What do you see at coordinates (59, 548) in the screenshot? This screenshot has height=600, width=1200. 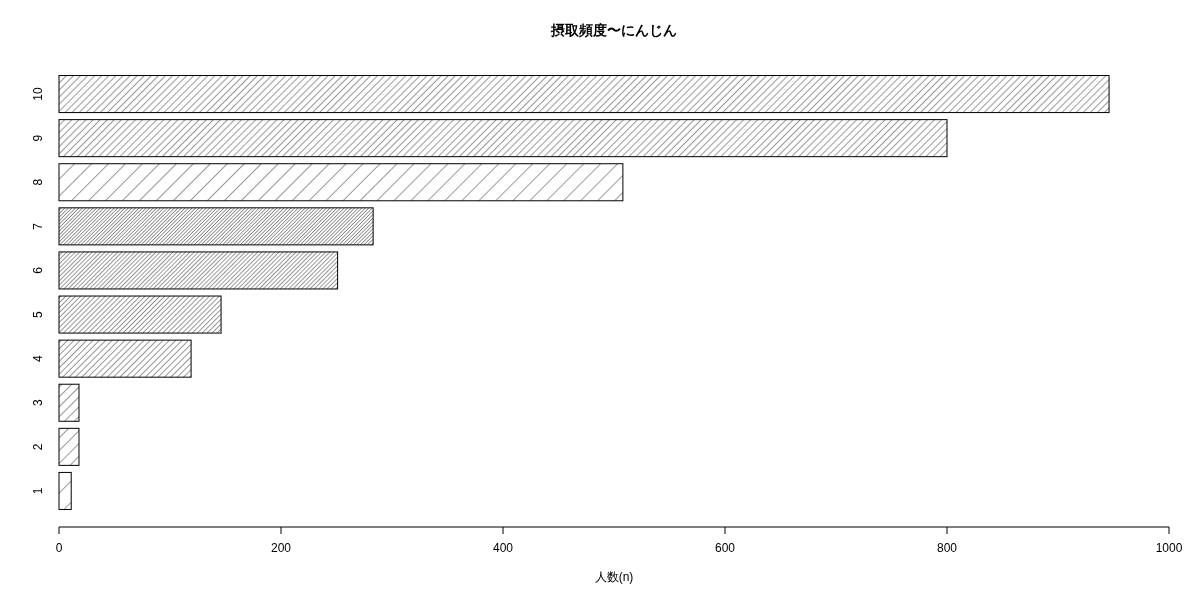 I see `x-tick-label: 0` at bounding box center [59, 548].